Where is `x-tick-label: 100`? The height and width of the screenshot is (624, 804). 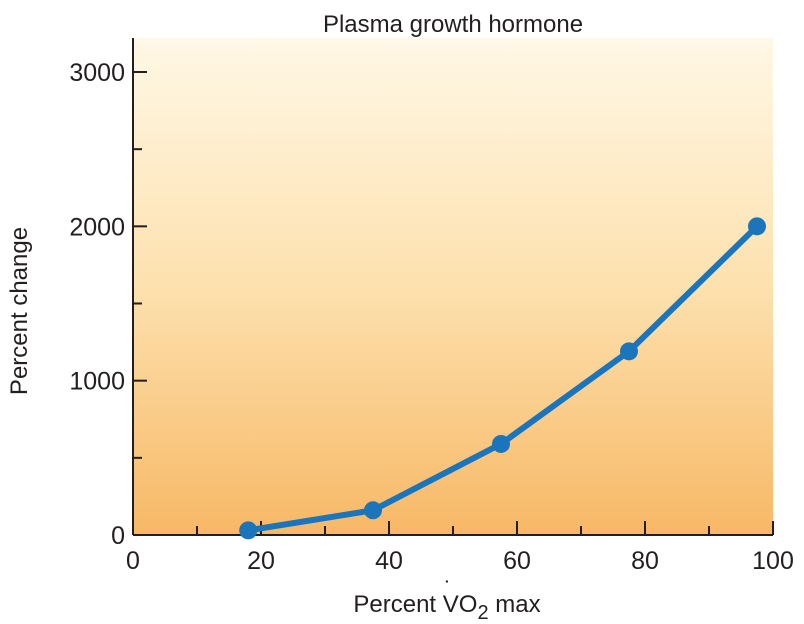 x-tick-label: 100 is located at coordinates (773, 561).